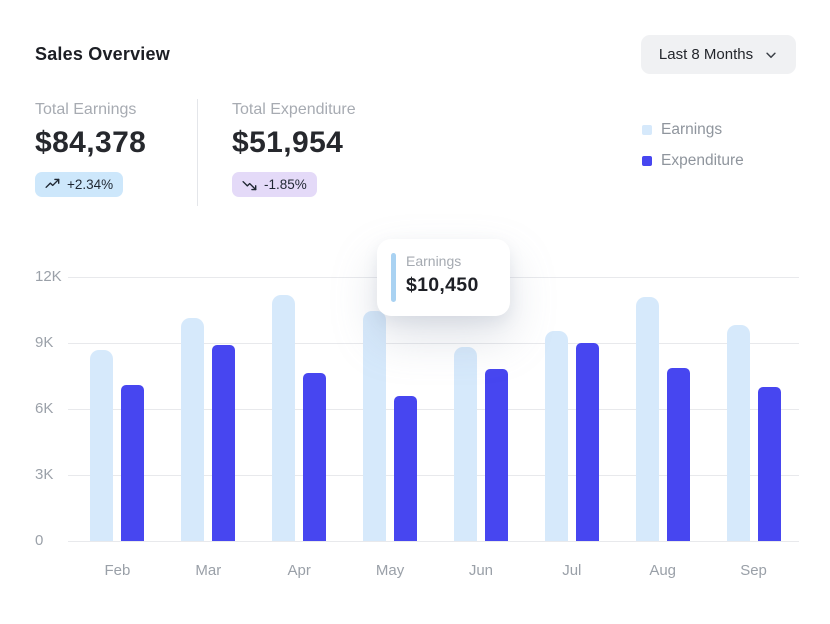 This screenshot has height=624, width=830. What do you see at coordinates (285, 184) in the screenshot?
I see `stat-change: -1.85%` at bounding box center [285, 184].